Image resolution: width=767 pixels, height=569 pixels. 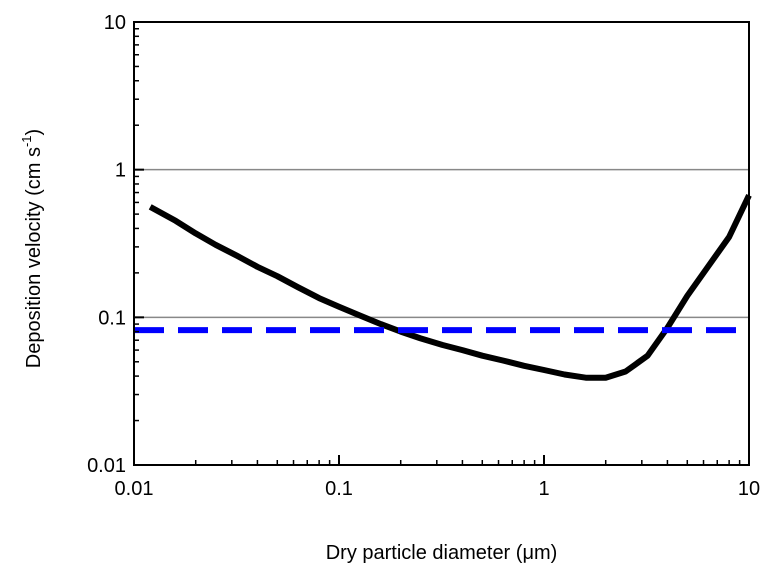 I want to click on y-tick-label: 0.01, so click(x=106, y=466).